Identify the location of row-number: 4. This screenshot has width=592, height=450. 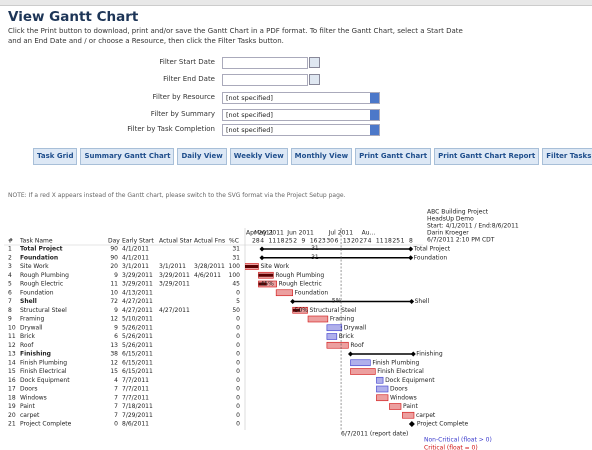
(10, 275).